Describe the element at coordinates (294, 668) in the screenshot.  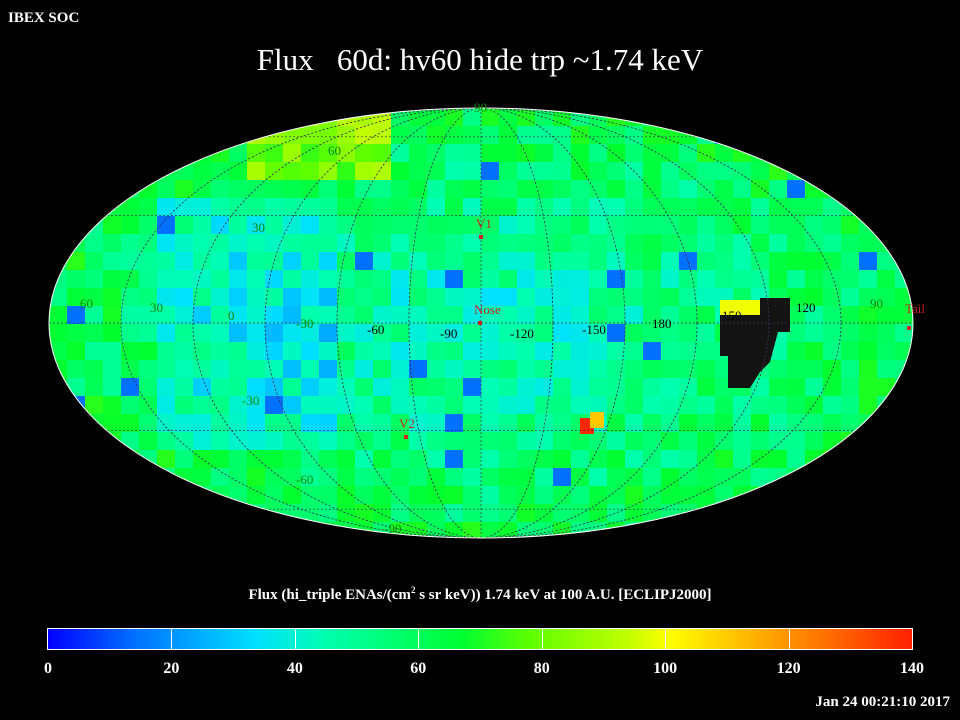
I see `colorbar-label: 40` at that location.